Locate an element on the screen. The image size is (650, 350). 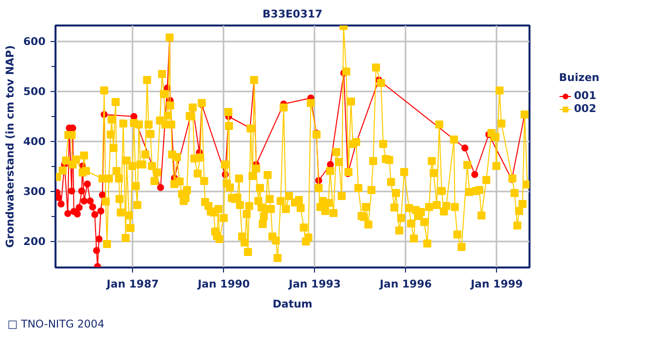
y-tick-label: 200 is located at coordinates (34, 241).